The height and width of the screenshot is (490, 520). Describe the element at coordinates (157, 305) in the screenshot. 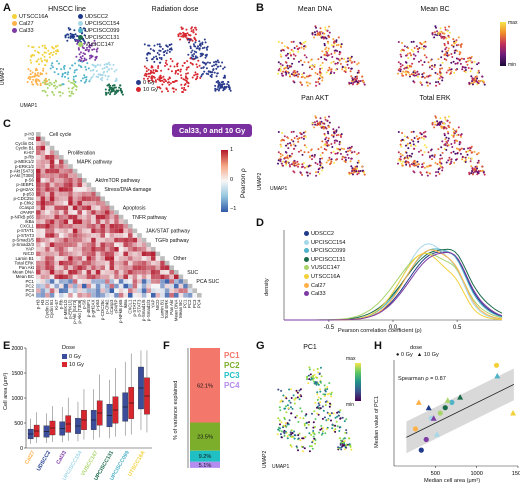

I see `heatmap-col-label: NICD` at that location.